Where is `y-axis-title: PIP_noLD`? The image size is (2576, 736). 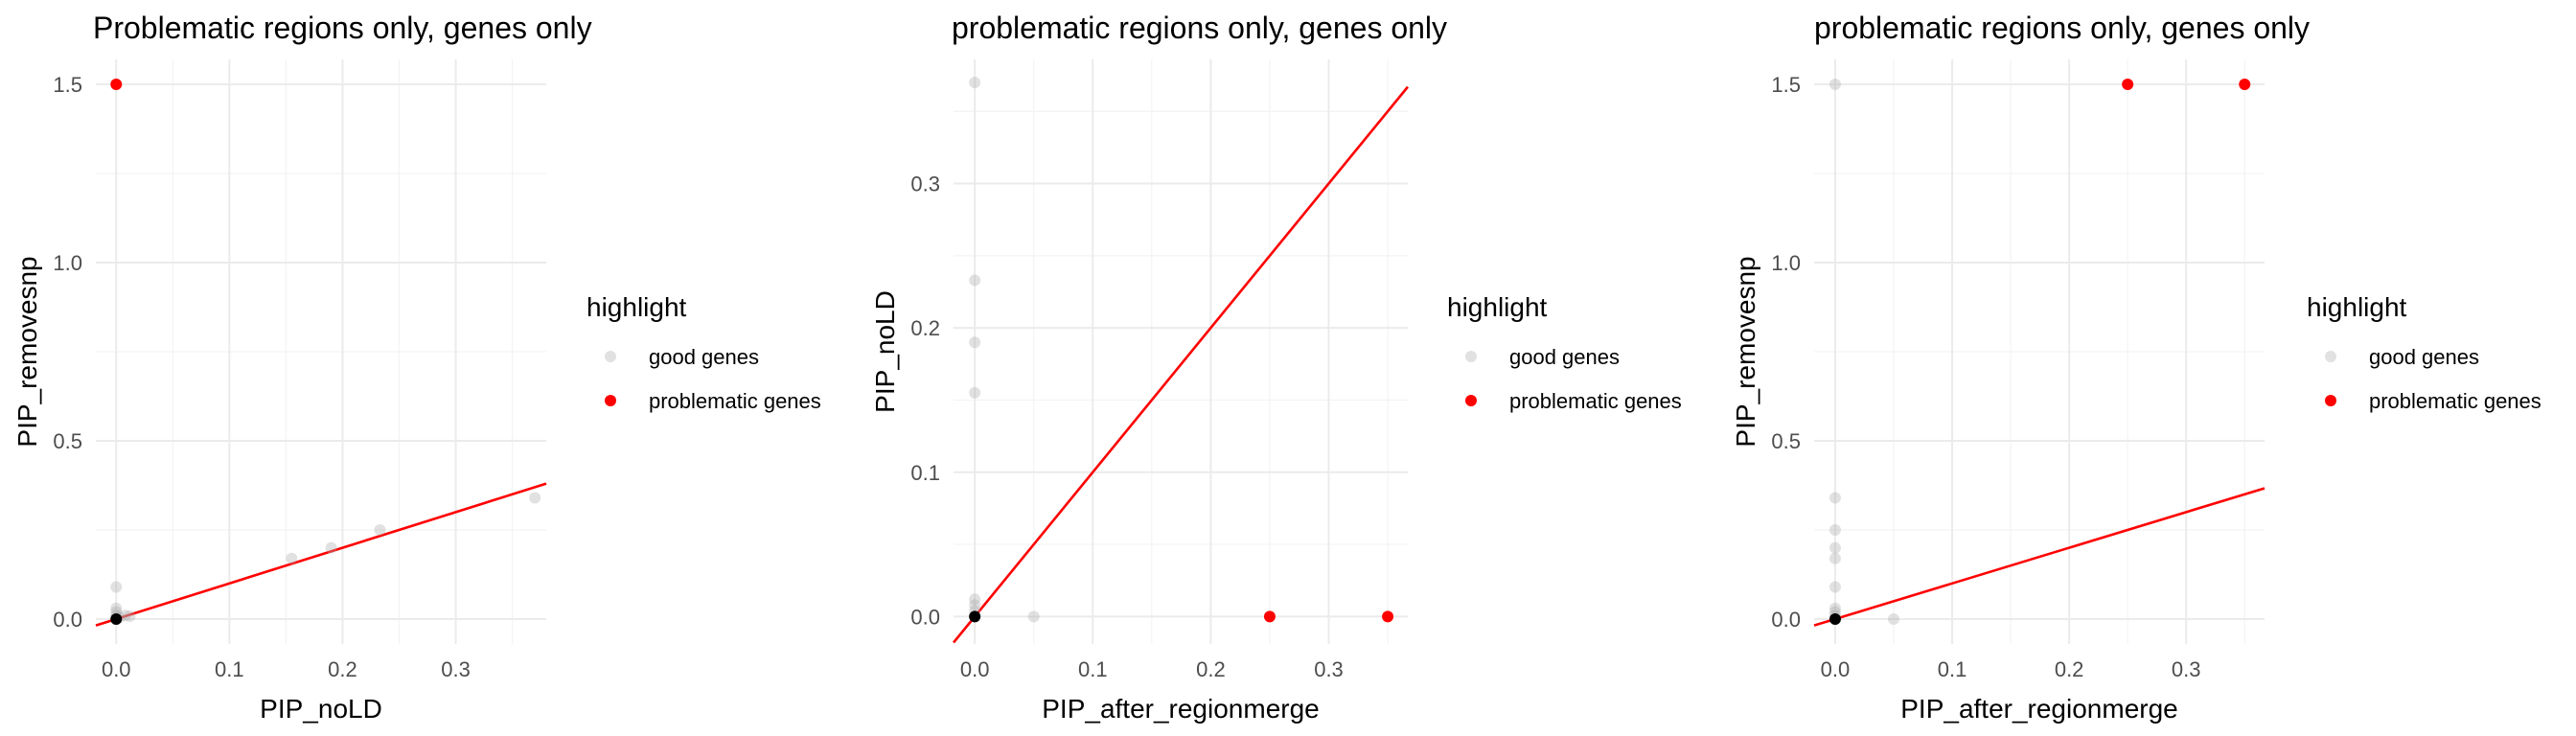
y-axis-title: PIP_noLD is located at coordinates (885, 351).